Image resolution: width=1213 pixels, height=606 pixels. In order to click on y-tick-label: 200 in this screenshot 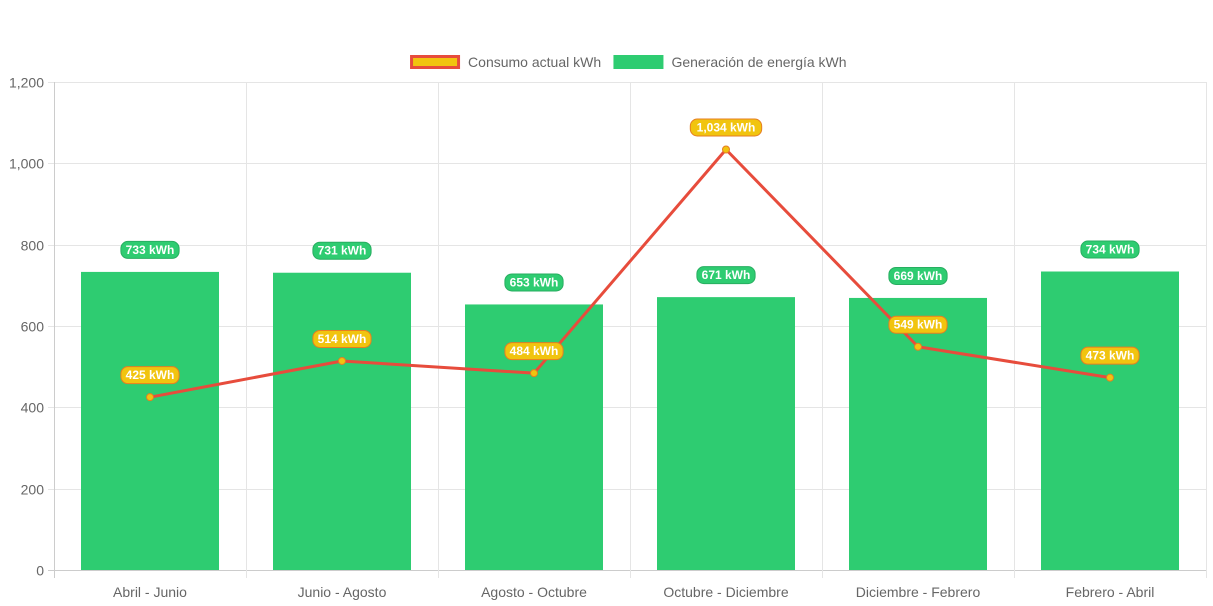, I will do `click(33, 490)`.